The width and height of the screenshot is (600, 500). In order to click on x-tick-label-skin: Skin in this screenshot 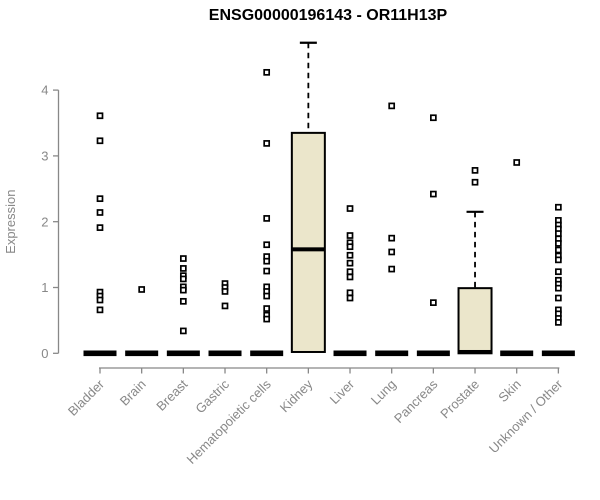, I will do `click(509, 391)`.